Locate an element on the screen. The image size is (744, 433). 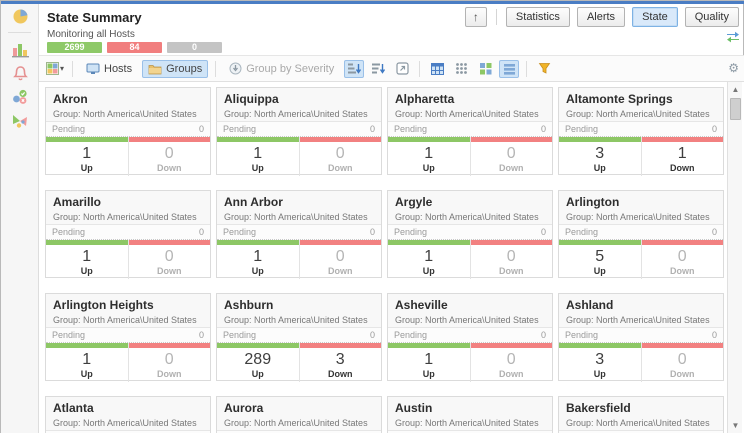
tab-statistics: Statistics is located at coordinates (537, 17).